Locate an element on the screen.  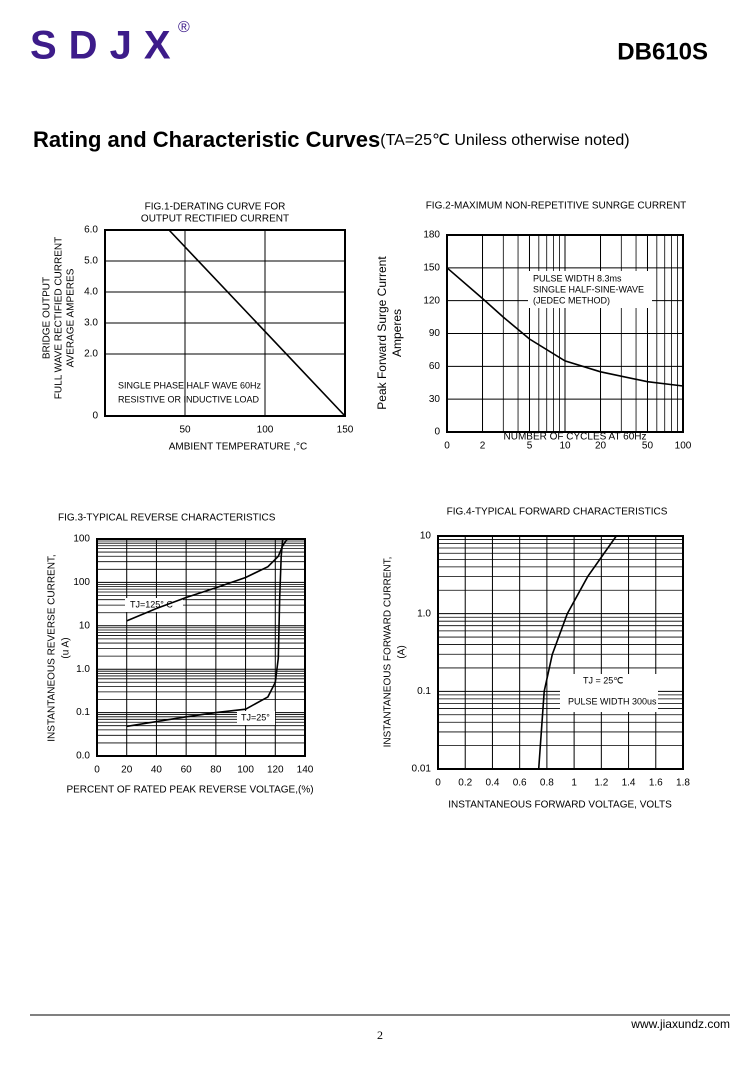
chart-title: FIG.4-TYPICAL FORWARD CHARACTERISTICS is located at coordinates (557, 512).